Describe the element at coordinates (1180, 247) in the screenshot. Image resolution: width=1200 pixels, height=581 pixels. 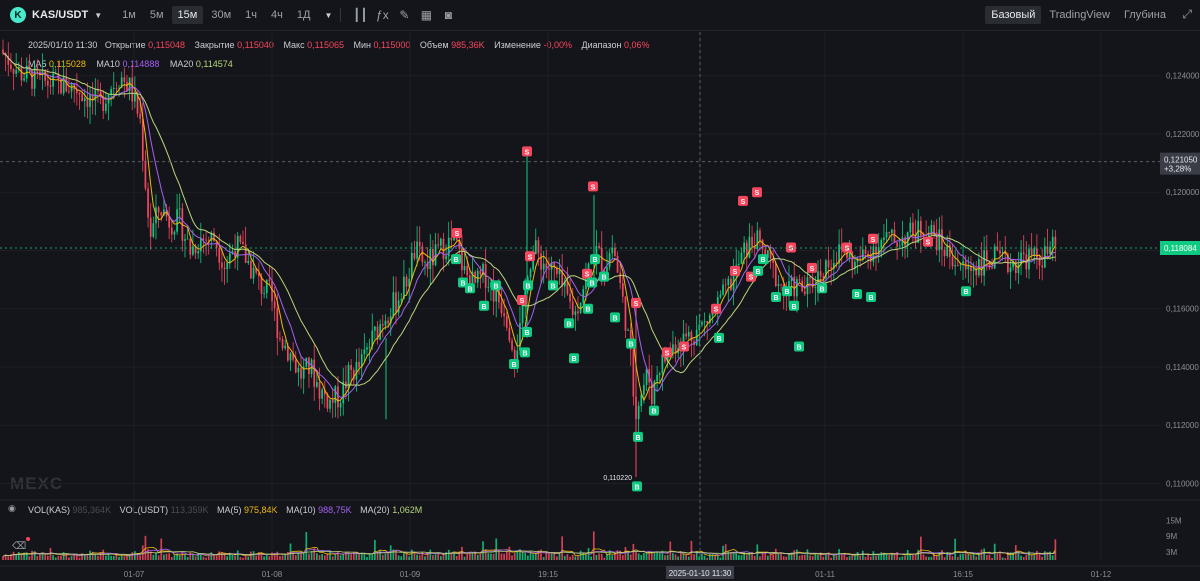
I see `last-price-box` at that location.